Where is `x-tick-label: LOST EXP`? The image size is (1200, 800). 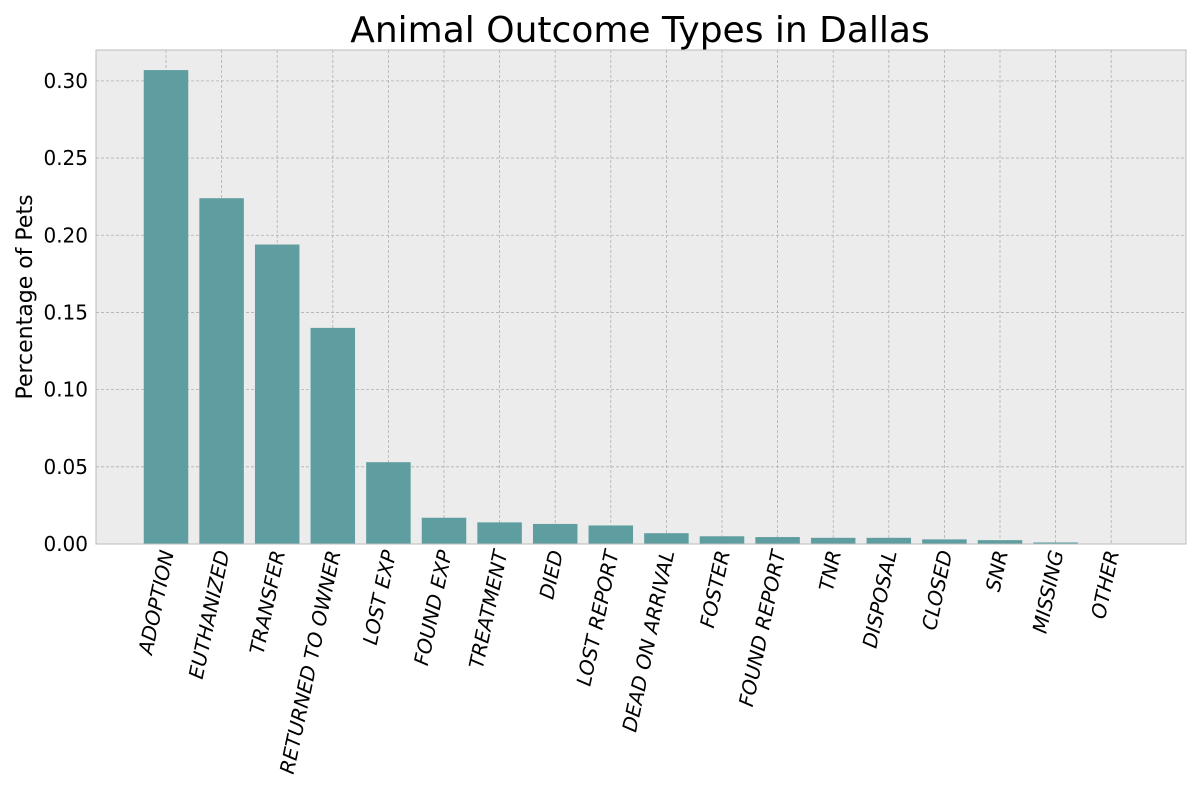
x-tick-label: LOST EXP is located at coordinates (380, 597).